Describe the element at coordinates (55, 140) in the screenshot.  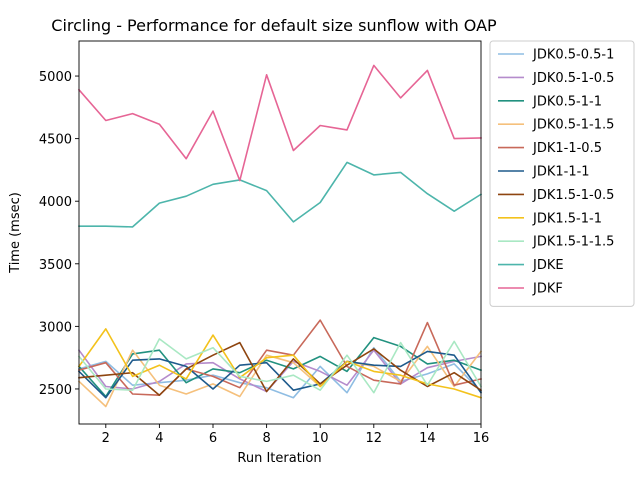
I see `y-tick-label: 4500` at that location.